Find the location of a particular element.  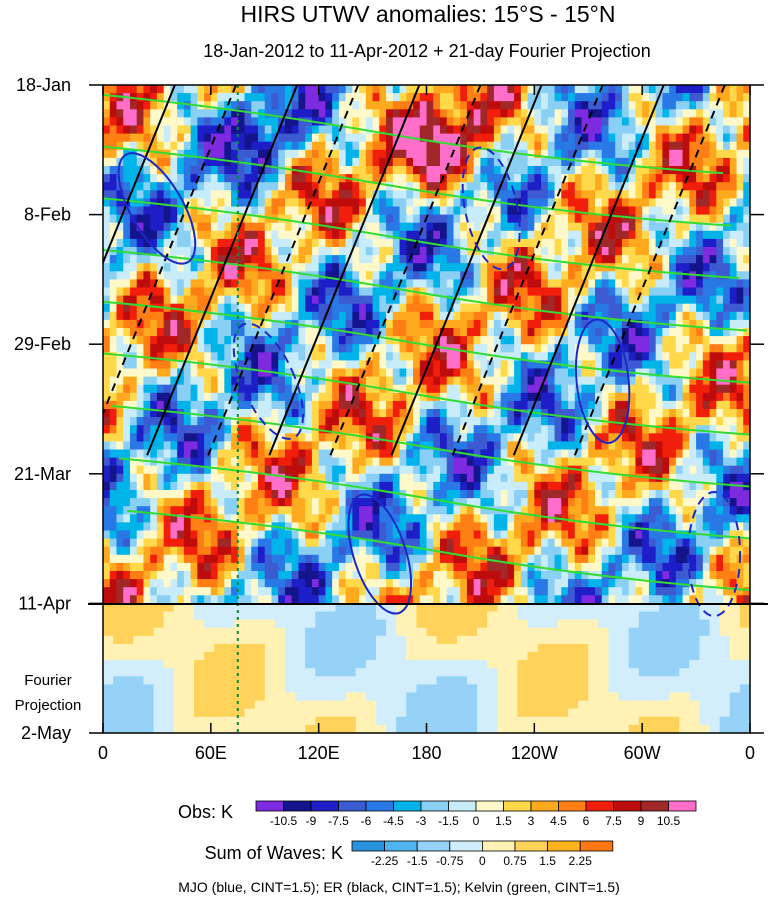

obs-colorbar-label: -9 is located at coordinates (311, 821).